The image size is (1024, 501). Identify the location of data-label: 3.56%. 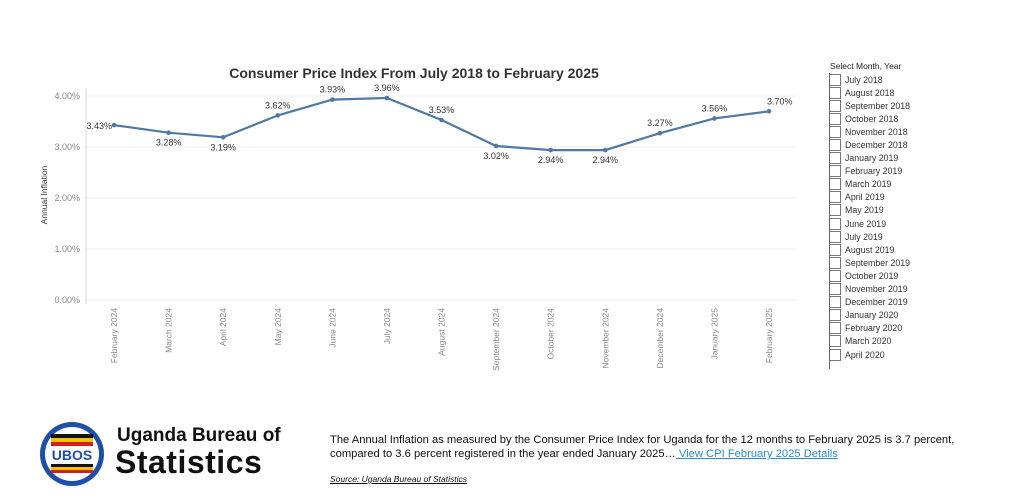
(715, 108).